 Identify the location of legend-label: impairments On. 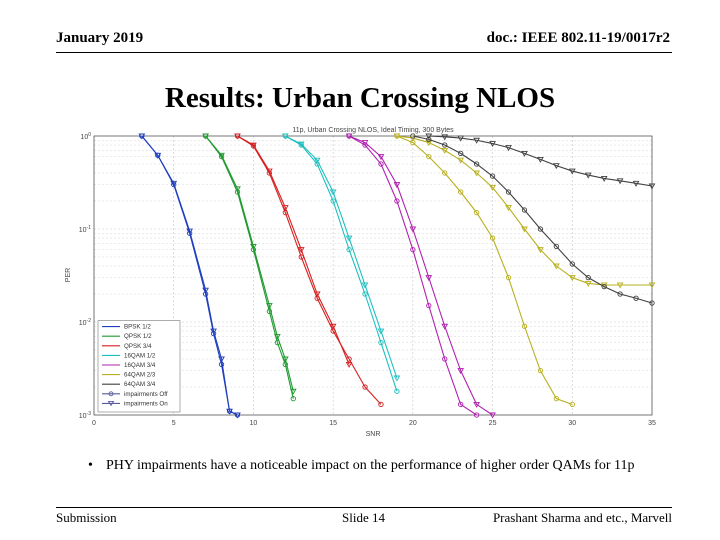
(146, 403).